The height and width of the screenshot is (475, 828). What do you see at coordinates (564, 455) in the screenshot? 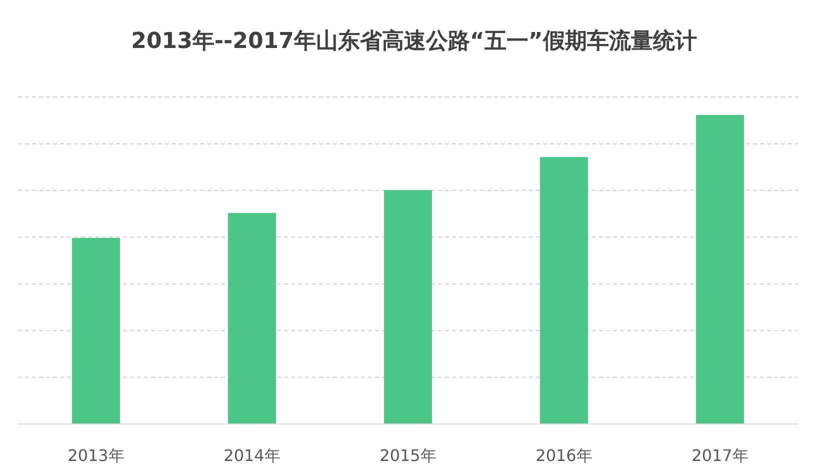
I see `x-tick-label: 2016年` at bounding box center [564, 455].